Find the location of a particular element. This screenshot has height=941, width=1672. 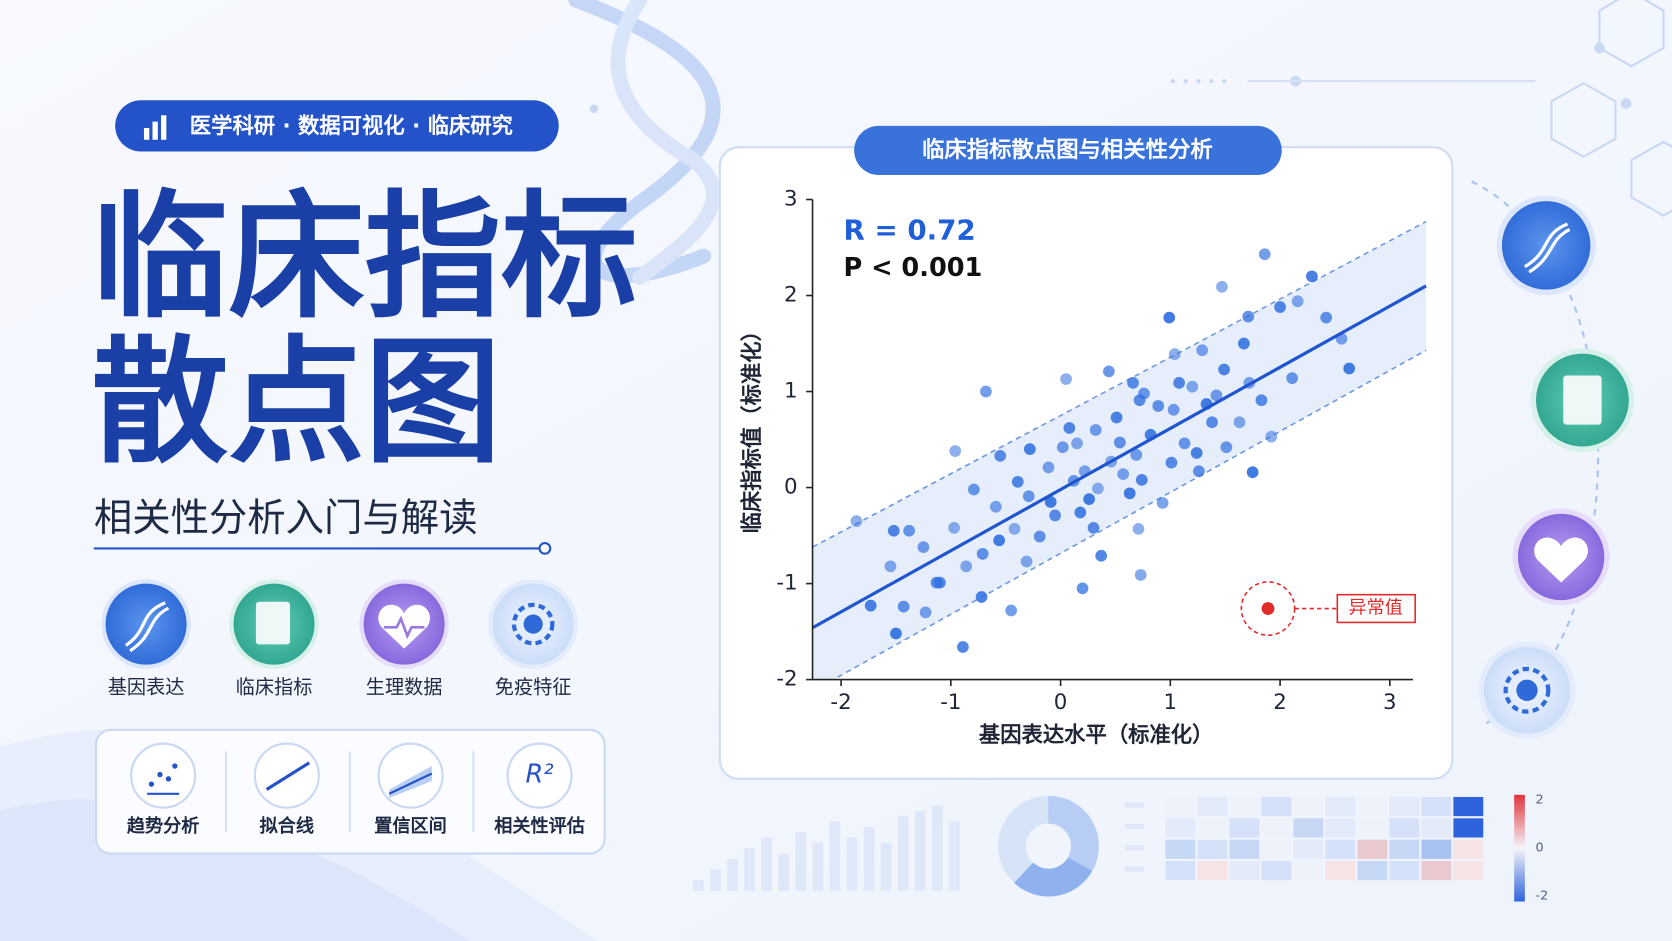

fit-line is located at coordinates (1119, 457).